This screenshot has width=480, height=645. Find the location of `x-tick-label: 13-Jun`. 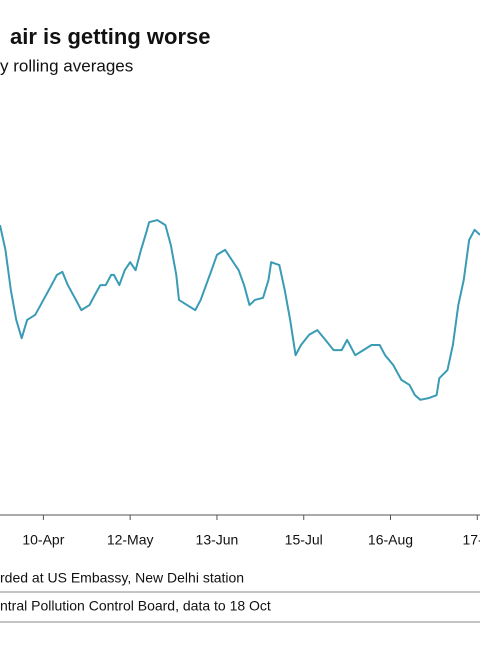

x-tick-label: 13-Jun is located at coordinates (217, 540).